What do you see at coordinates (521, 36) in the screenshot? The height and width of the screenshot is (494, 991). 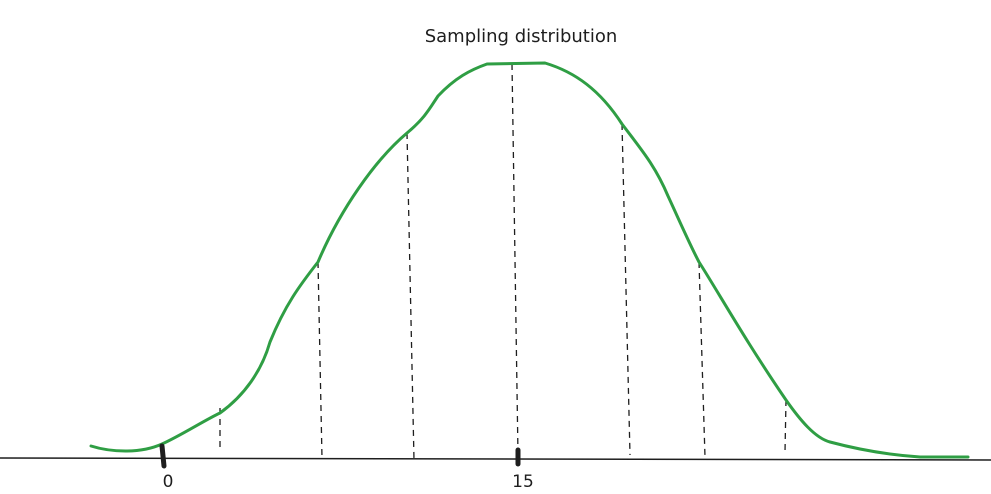 I see `diagram-title: Sampling distribution` at bounding box center [521, 36].